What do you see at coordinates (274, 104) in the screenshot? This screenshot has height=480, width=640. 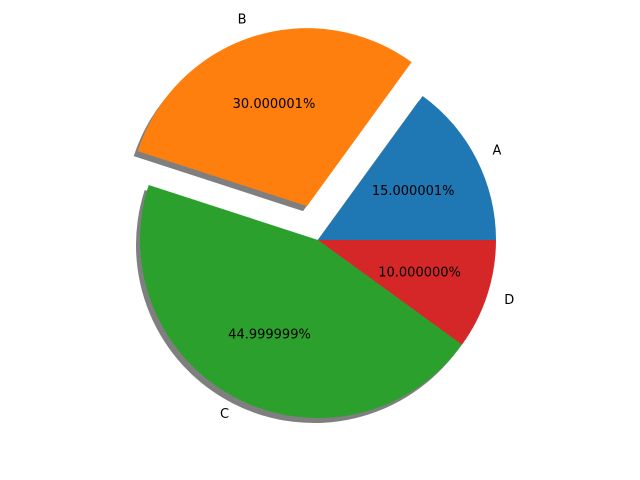 I see `percent-label: 30.000001%` at bounding box center [274, 104].